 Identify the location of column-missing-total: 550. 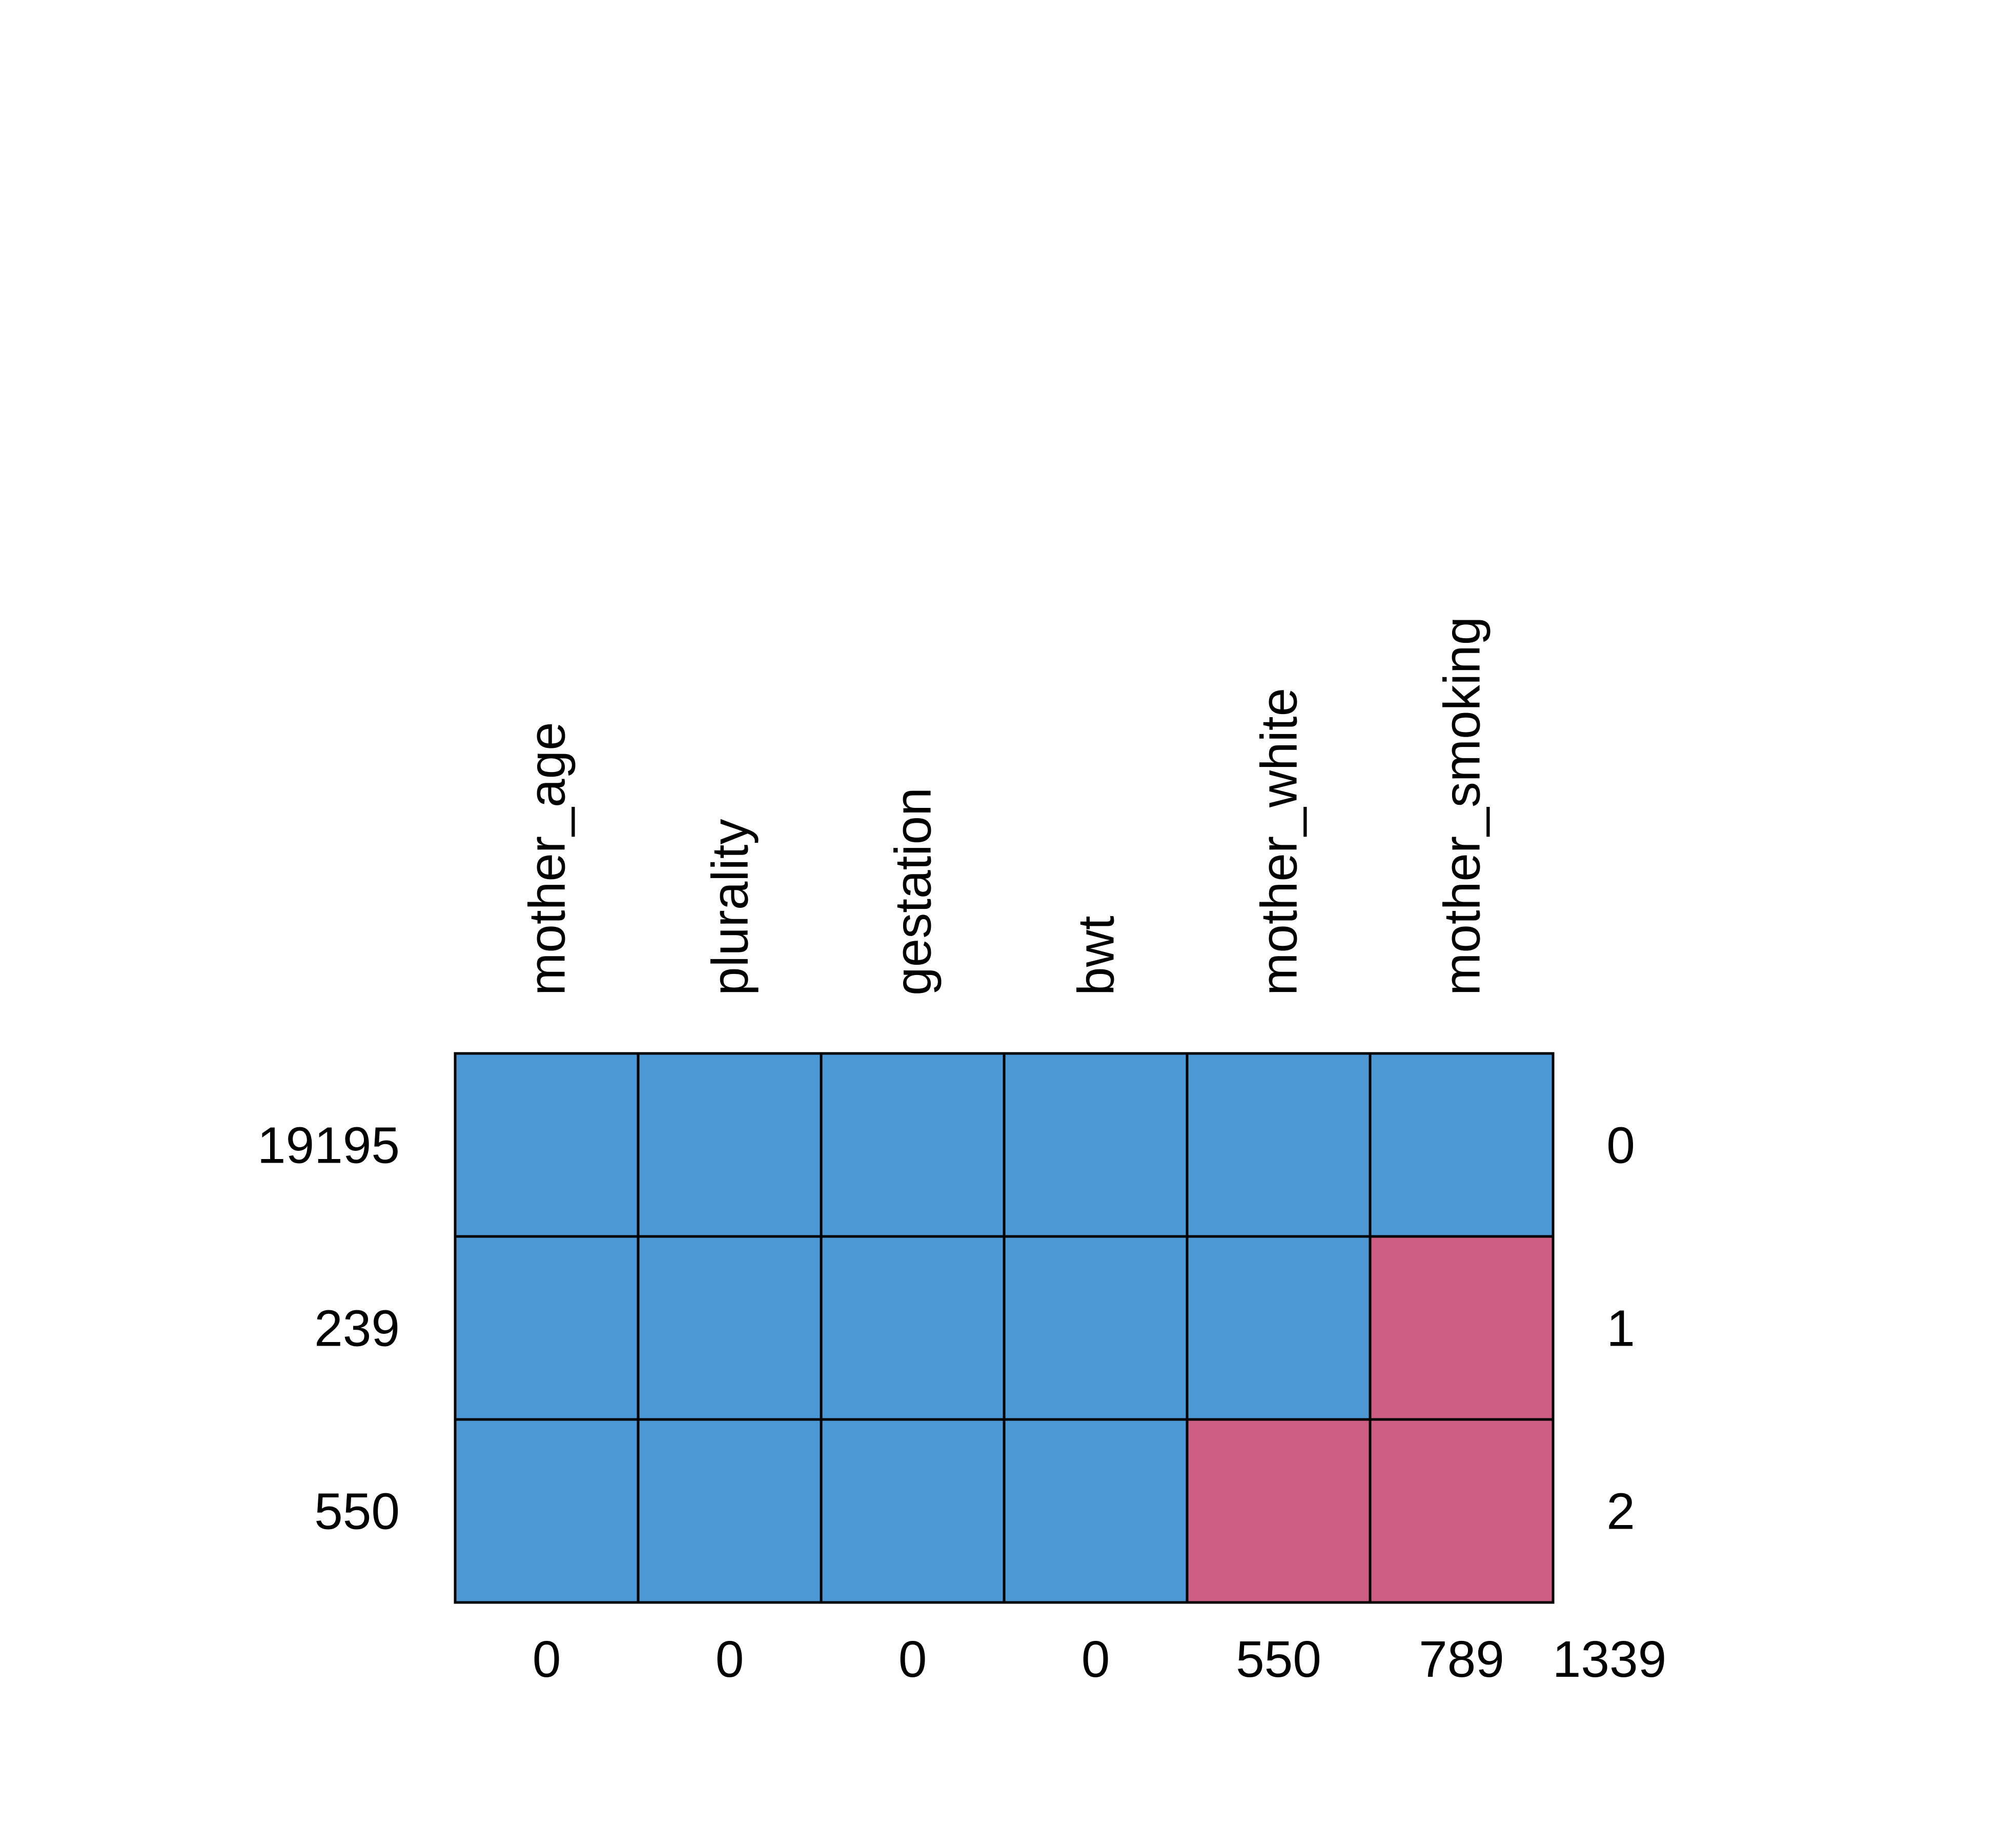
(1278, 1659).